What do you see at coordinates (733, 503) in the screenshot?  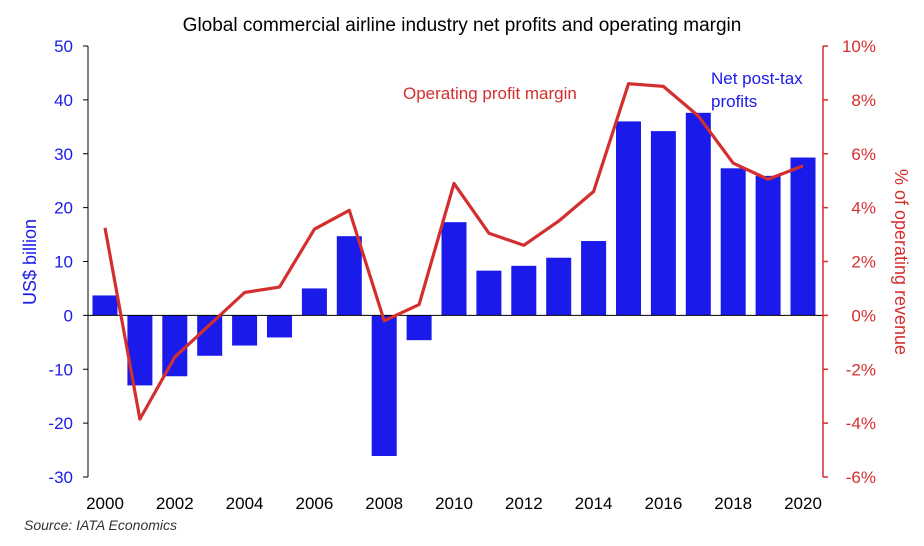 I see `x-tick-label: 2018` at bounding box center [733, 503].